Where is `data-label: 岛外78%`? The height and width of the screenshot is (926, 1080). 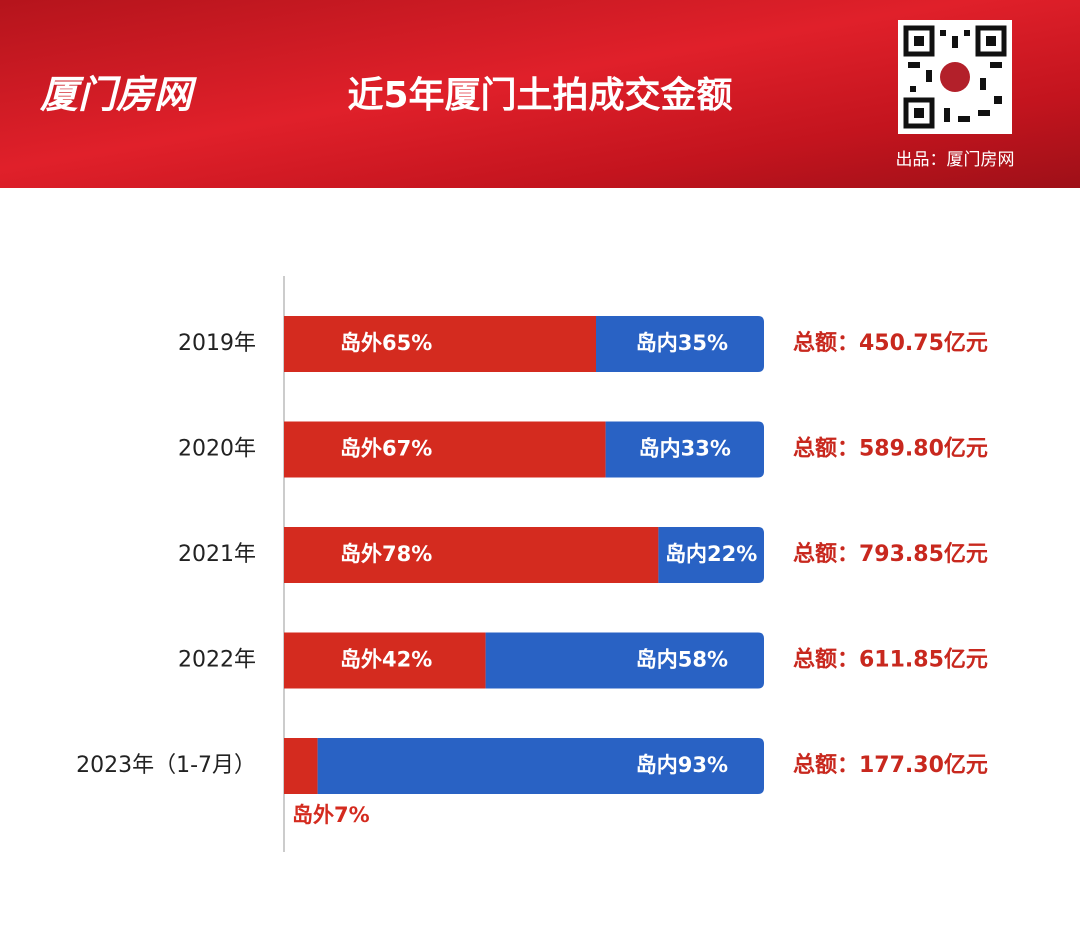
data-label: 岛外78% is located at coordinates (386, 554).